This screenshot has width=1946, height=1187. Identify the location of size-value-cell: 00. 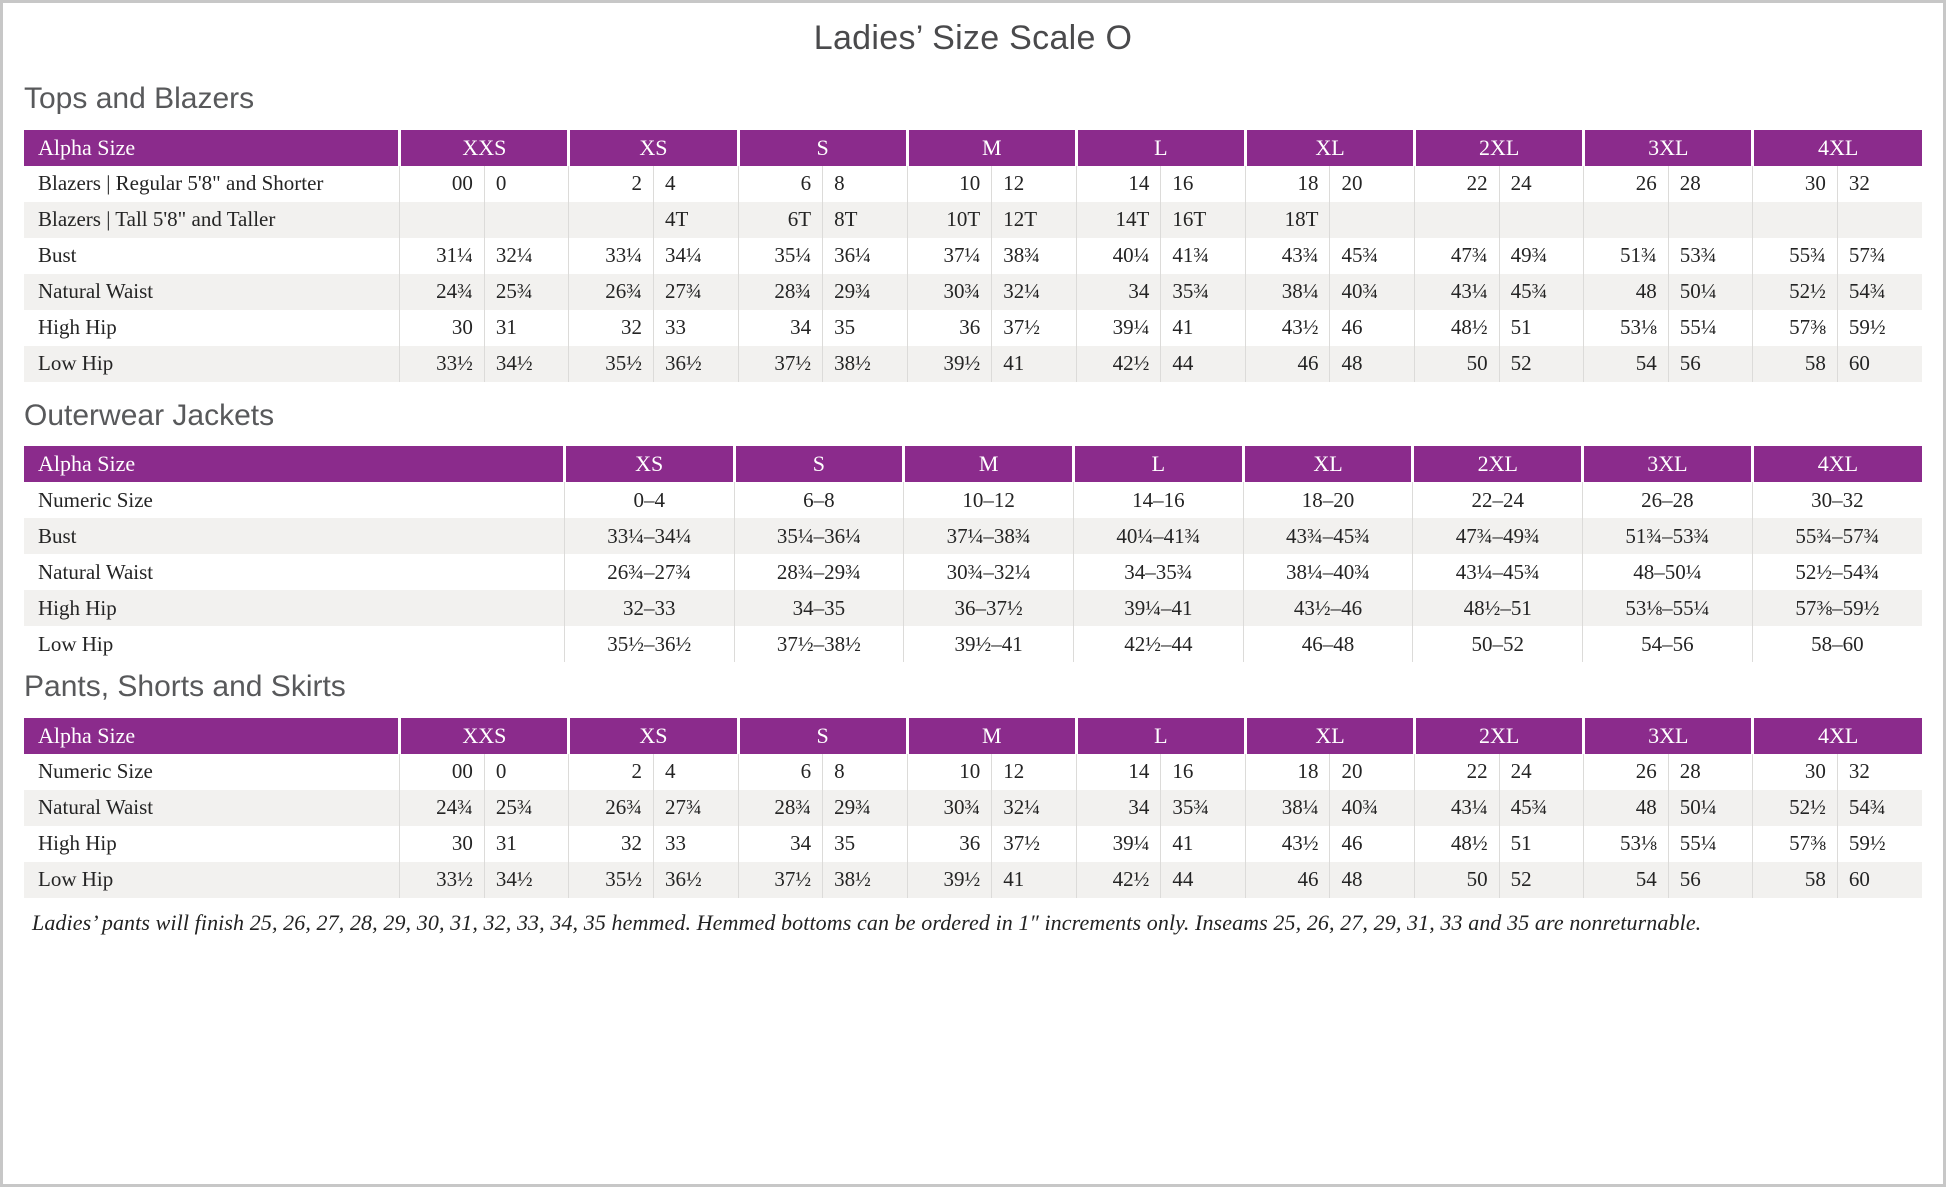
(442, 183).